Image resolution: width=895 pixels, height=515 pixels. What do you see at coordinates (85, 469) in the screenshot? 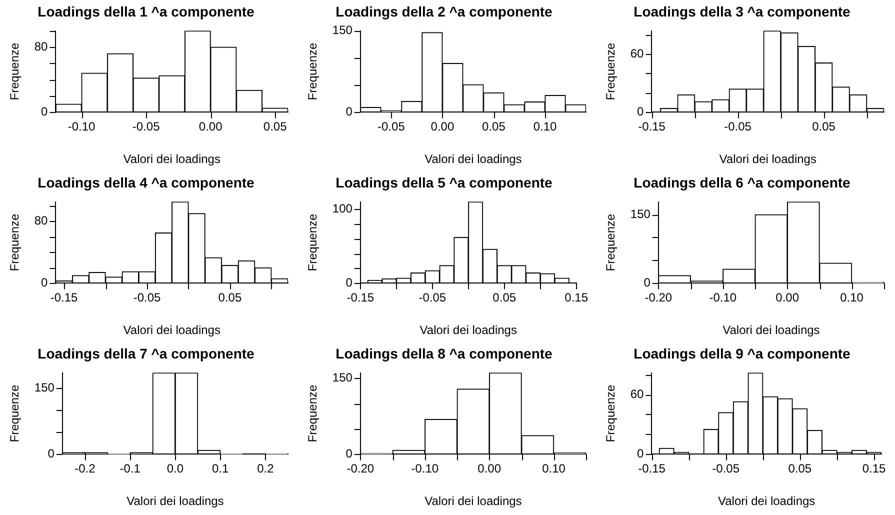
I see `x-tick-label: -0.2` at bounding box center [85, 469].